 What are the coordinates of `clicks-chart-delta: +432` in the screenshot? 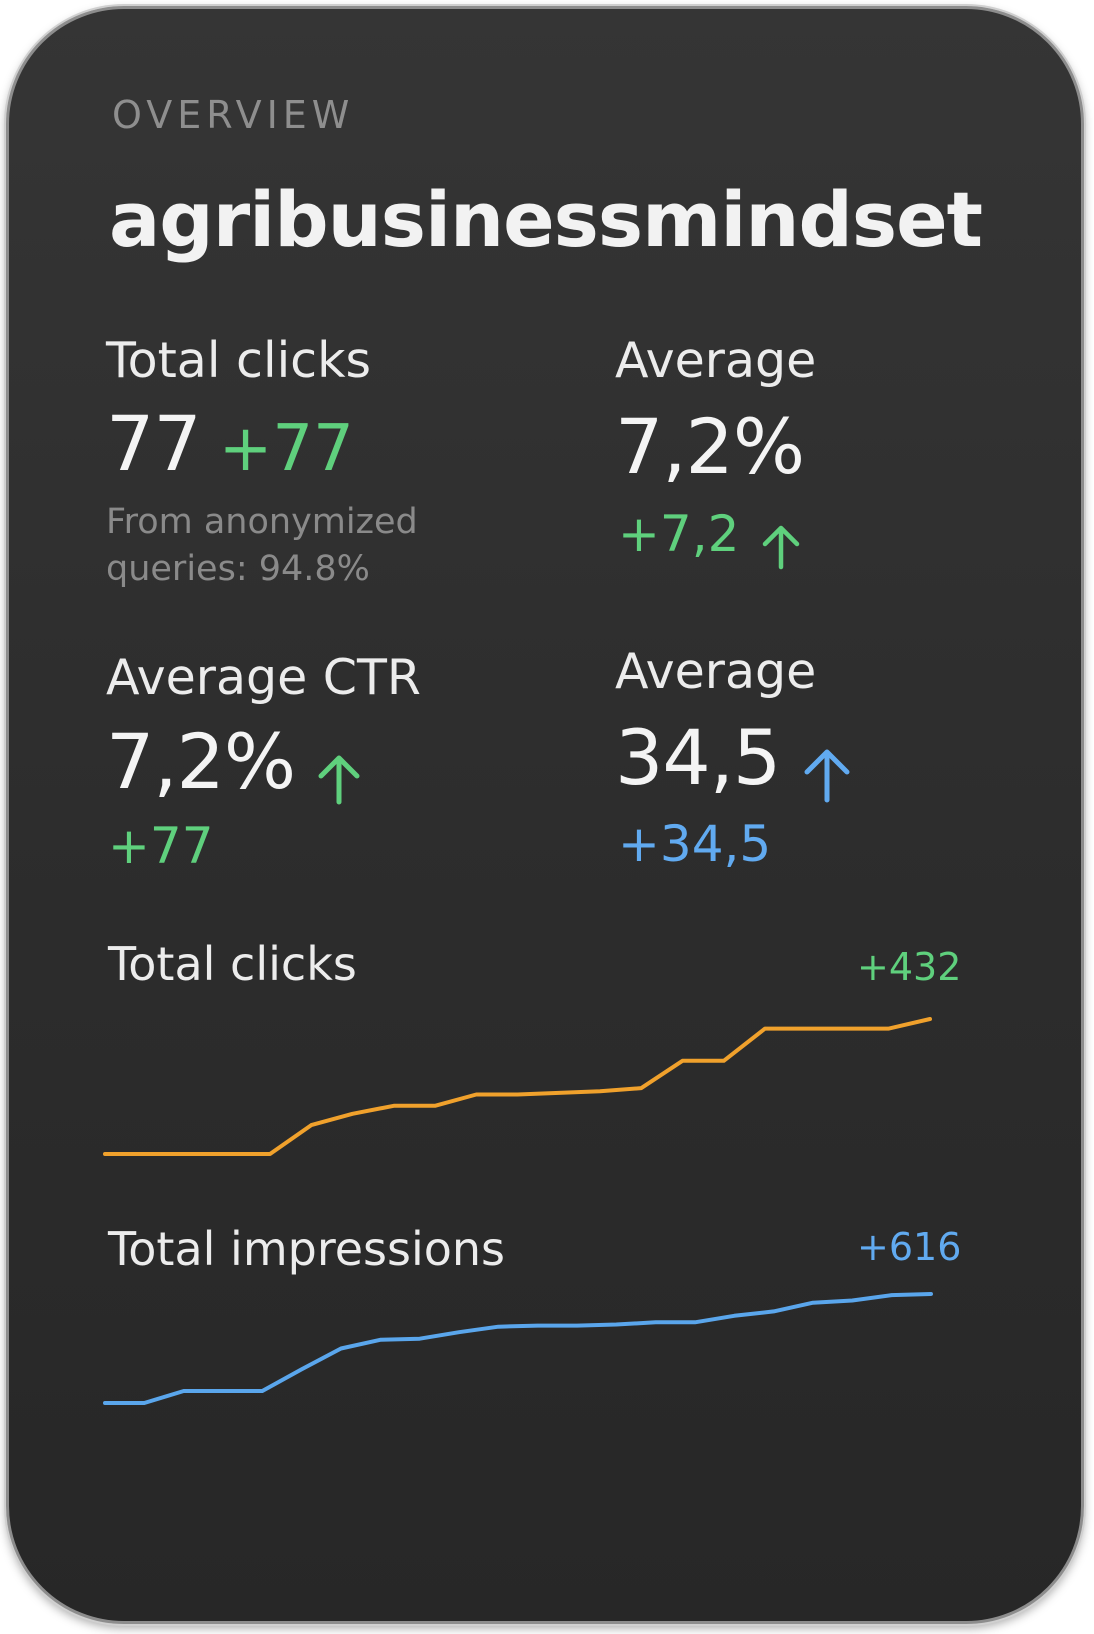 It's located at (909, 967).